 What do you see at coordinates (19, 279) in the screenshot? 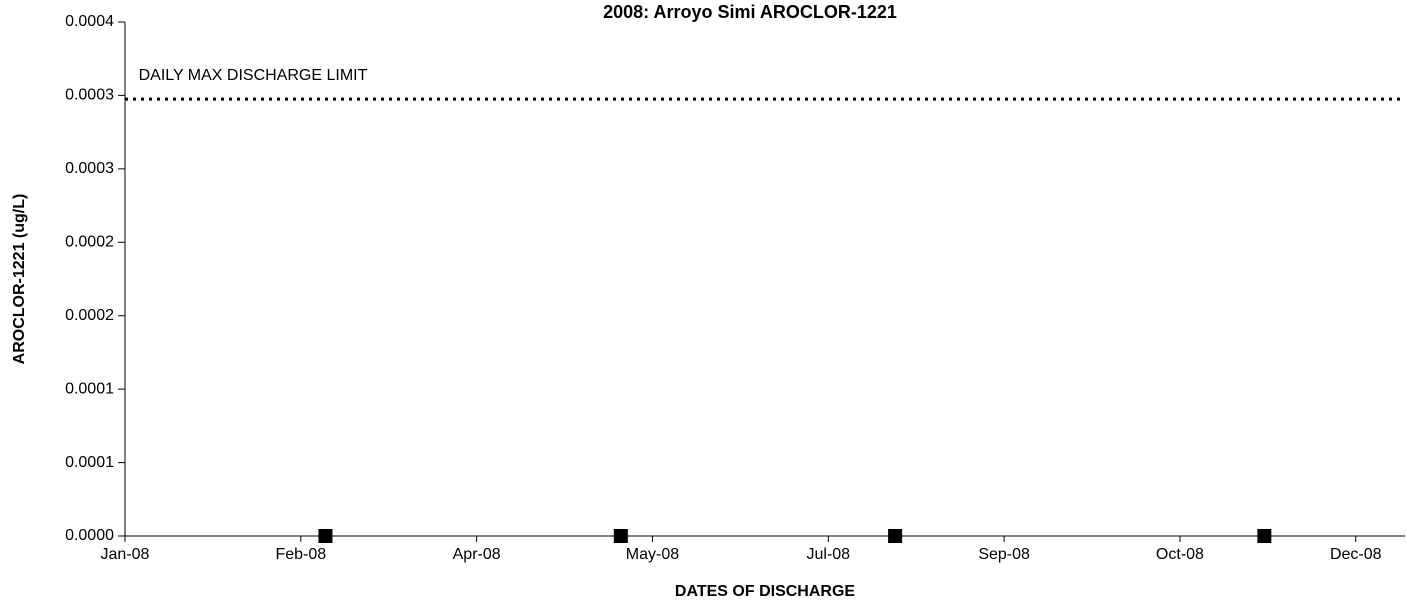
I see `y-axis-label: AROCLOR-1221 (ug/L)` at bounding box center [19, 279].